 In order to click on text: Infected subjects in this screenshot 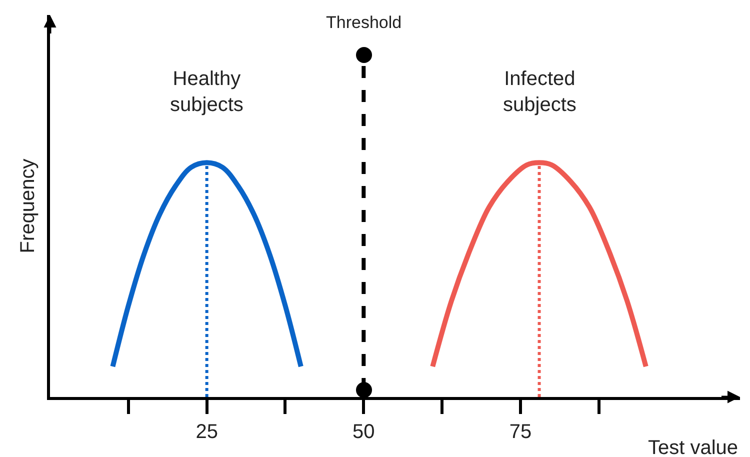, I will do `click(539, 92)`.